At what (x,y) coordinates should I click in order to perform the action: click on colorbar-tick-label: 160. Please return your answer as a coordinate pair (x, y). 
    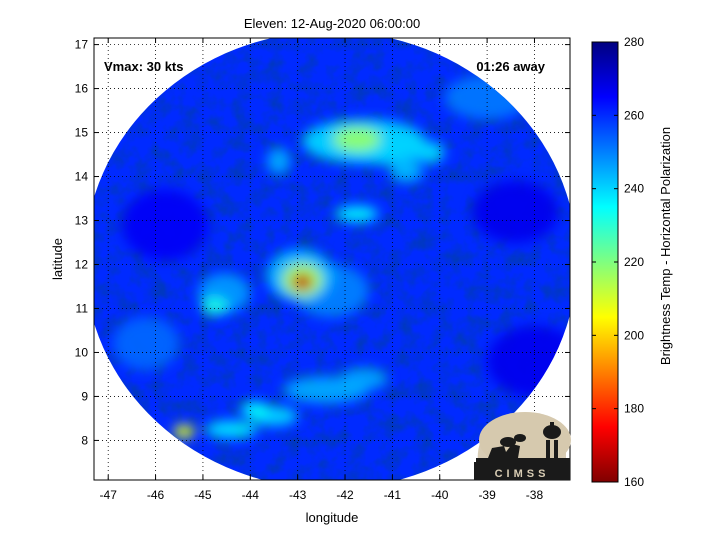
    Looking at the image, I should click on (634, 482).